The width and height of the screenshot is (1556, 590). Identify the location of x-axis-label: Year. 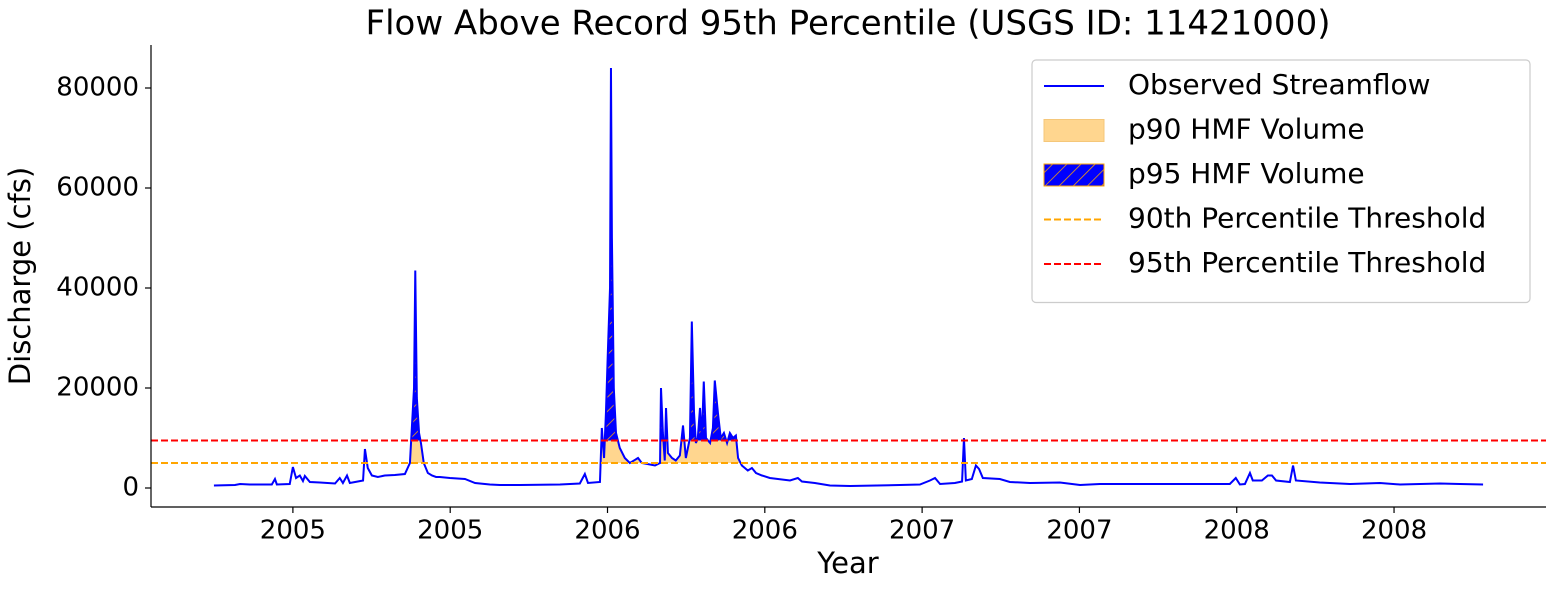
(847, 563).